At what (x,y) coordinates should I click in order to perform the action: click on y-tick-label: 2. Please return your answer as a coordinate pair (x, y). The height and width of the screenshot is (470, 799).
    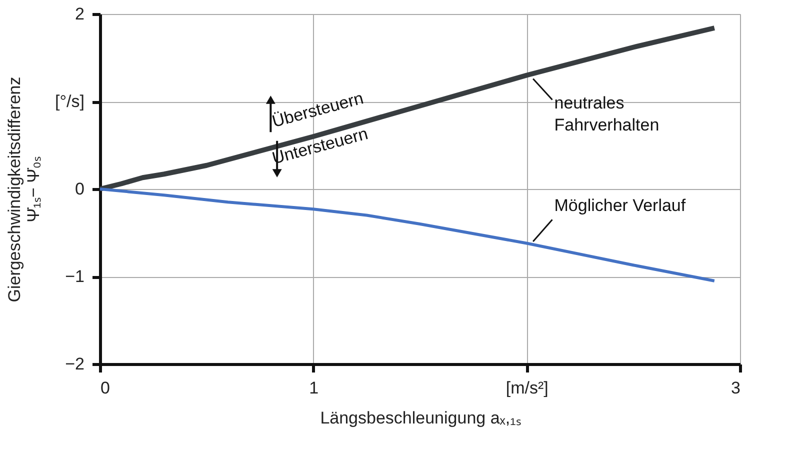
    Looking at the image, I should click on (79, 14).